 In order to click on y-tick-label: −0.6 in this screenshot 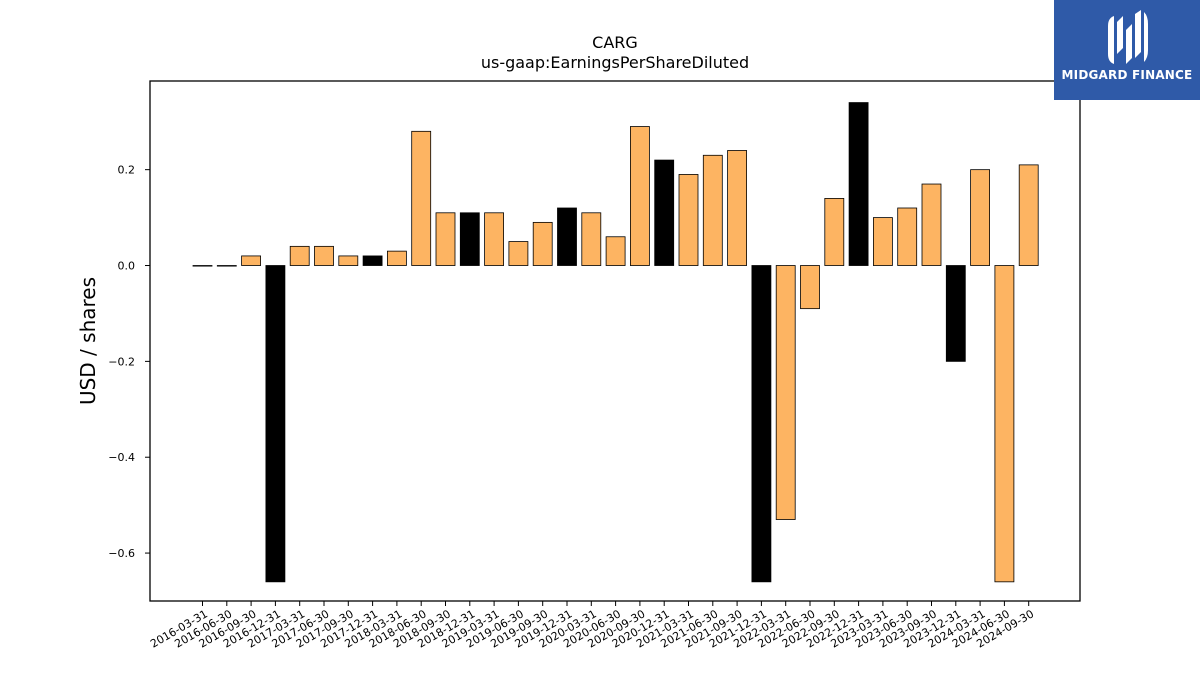, I will do `click(121, 553)`.